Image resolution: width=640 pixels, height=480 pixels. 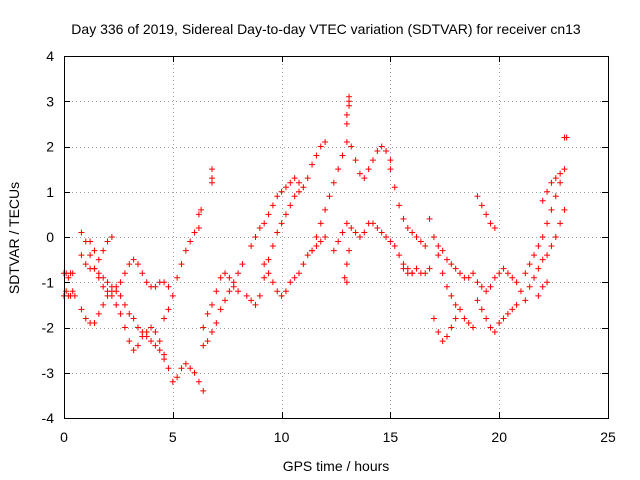 I want to click on data-series-arc-o, so click(x=351, y=196).